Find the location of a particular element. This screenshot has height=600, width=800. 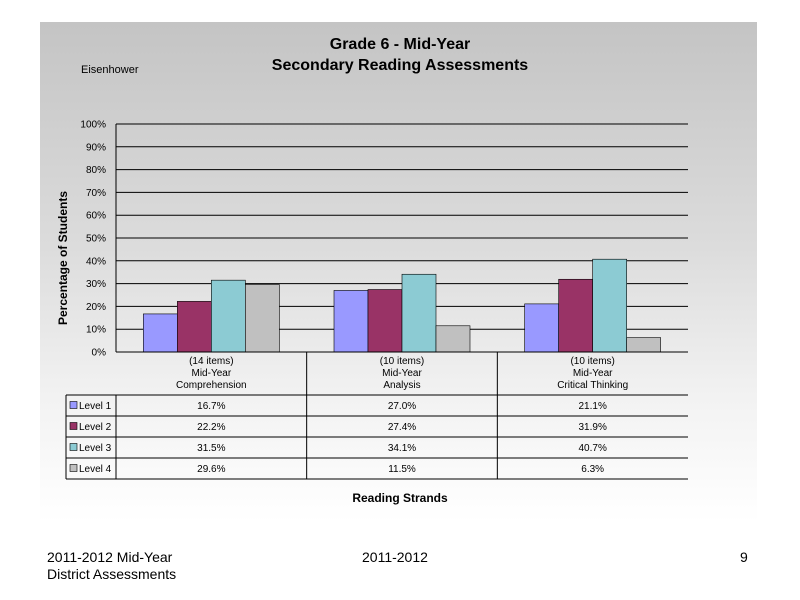

data-table-value: 34.1% is located at coordinates (402, 448).